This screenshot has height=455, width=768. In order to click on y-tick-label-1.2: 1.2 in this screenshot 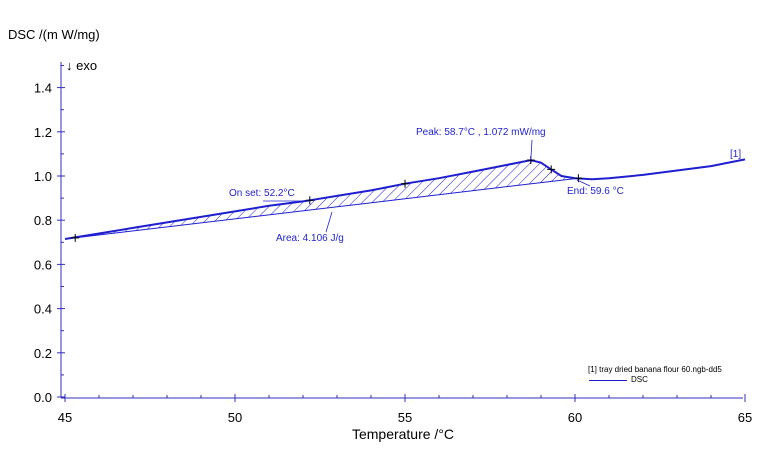, I will do `click(43, 132)`.